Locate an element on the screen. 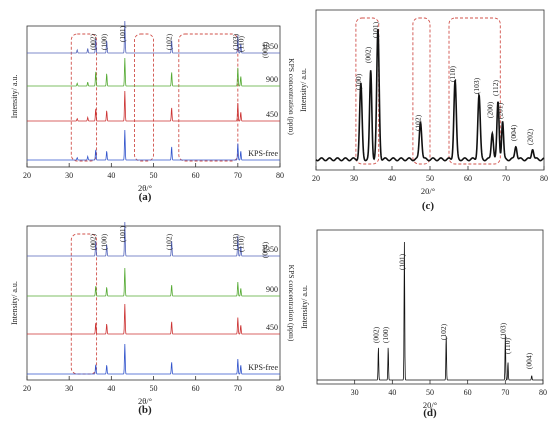 The image size is (550, 427). panel-label: (a) is located at coordinates (145, 197).